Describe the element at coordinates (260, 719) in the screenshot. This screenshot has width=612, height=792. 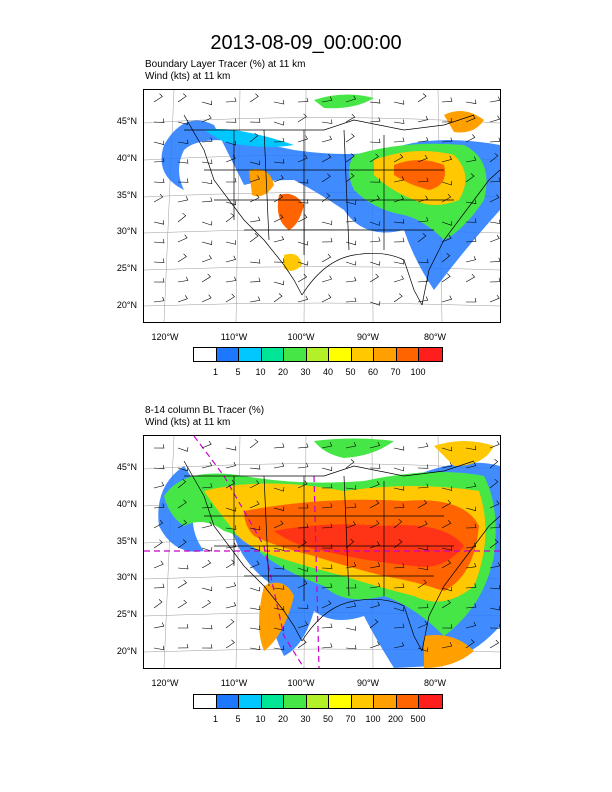
I see `colorbar-2-label: 10` at that location.